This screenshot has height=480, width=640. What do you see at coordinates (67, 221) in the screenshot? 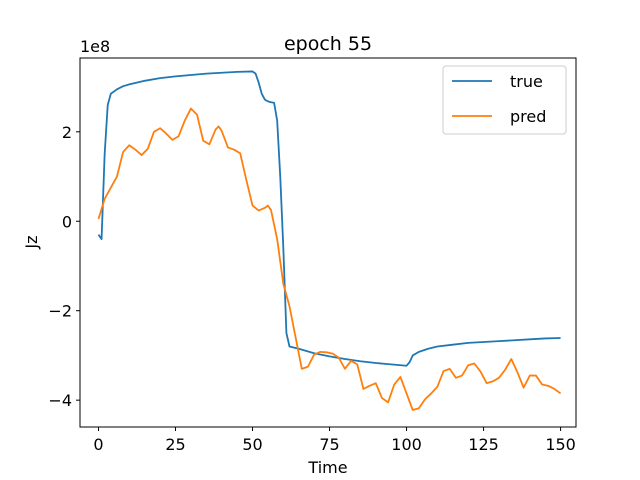
I see `y-tick-label: 0` at bounding box center [67, 221].